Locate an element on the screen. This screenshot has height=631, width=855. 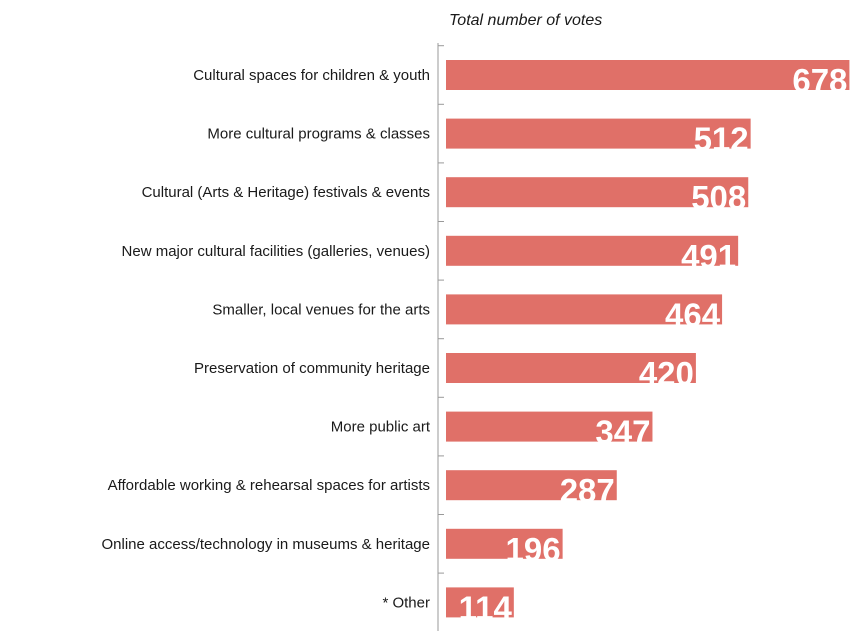
category-axis is located at coordinates (440, 337).